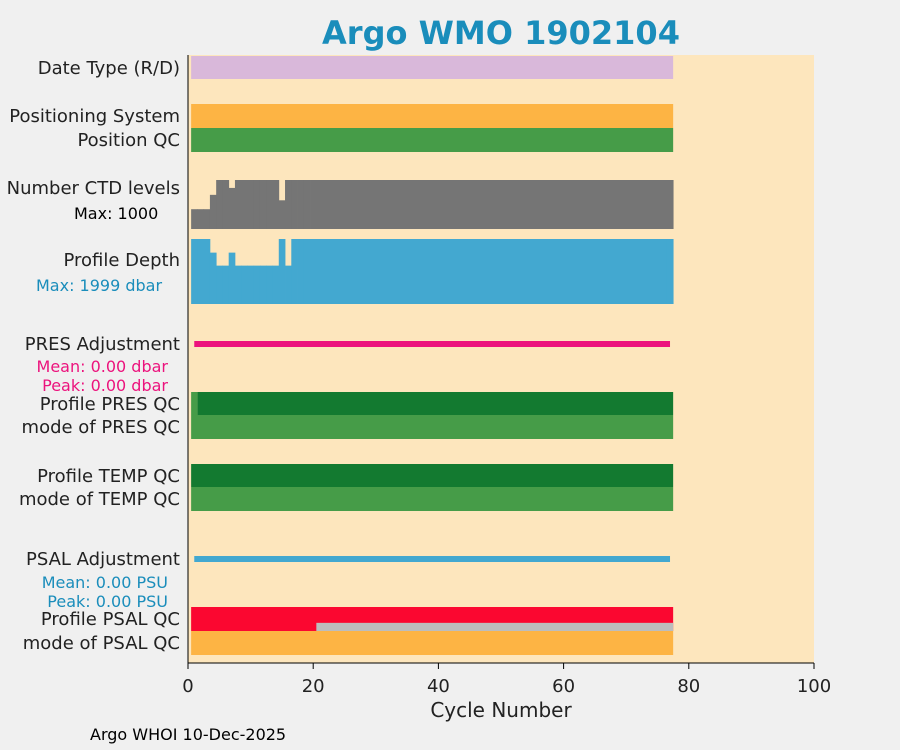 Image resolution: width=900 pixels, height=750 pixels. What do you see at coordinates (116, 213) in the screenshot?
I see `row-note-number-ctd-levels-0: Max: 1000` at bounding box center [116, 213].